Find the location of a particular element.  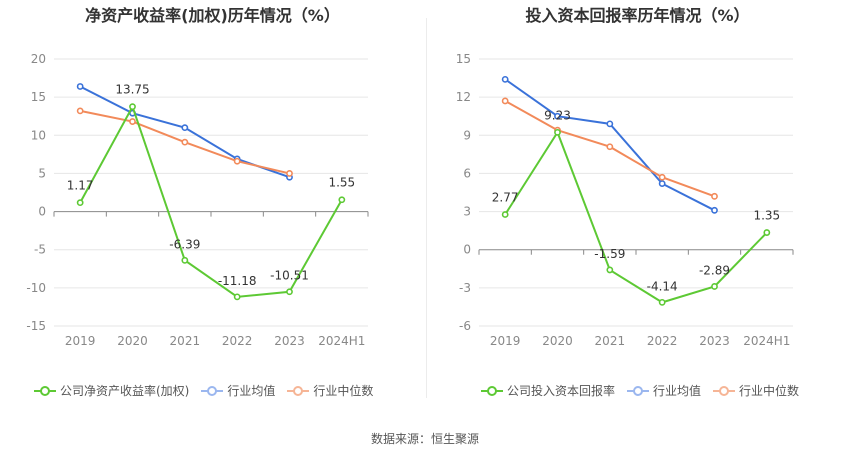

data-label: 1.55 is located at coordinates (341, 183).